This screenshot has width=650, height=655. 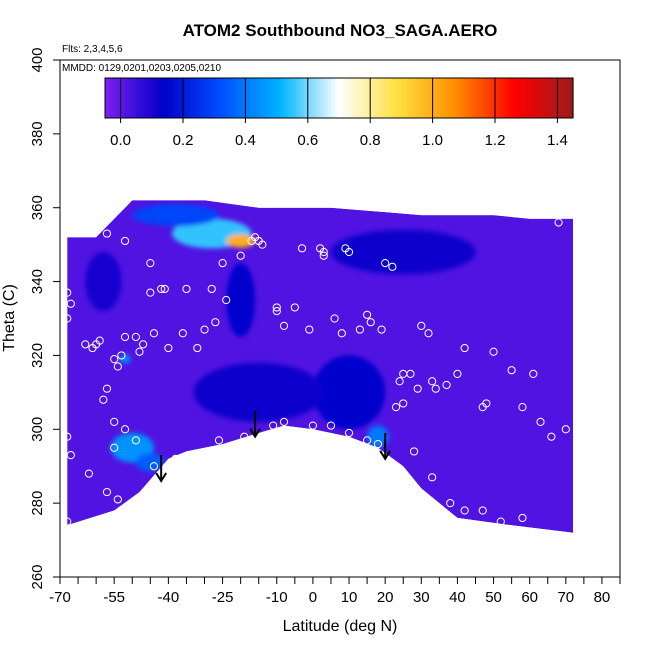 What do you see at coordinates (125, 359) in the screenshot?
I see `heatmap-feature` at bounding box center [125, 359].